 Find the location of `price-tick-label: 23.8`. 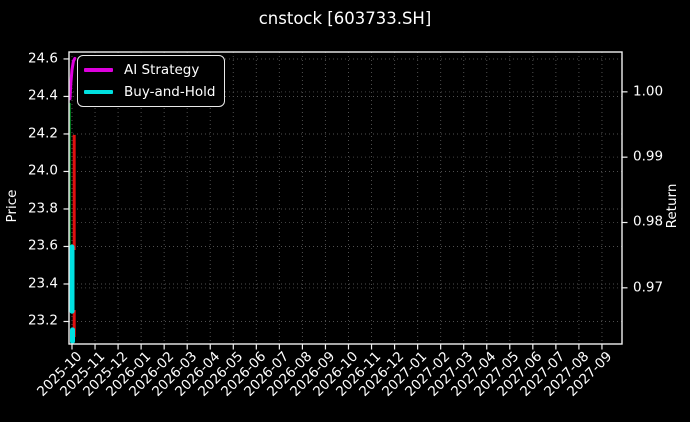

price-tick-label: 23.8 is located at coordinates (42, 208).